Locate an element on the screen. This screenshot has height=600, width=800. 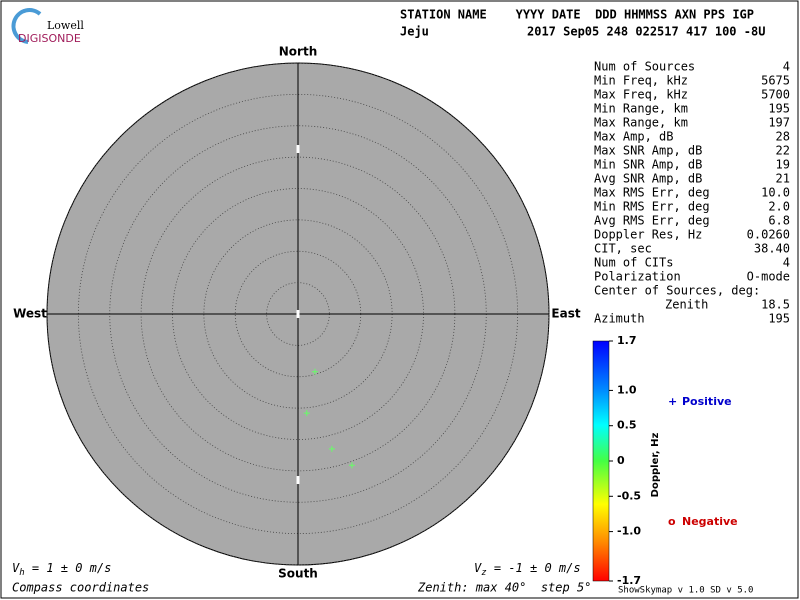
stat-label: CIT, sec is located at coordinates (623, 249).